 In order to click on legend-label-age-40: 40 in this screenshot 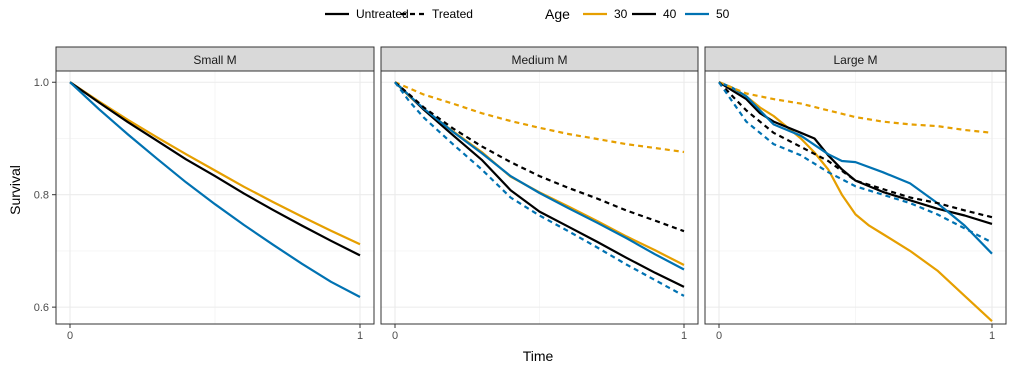, I will do `click(670, 14)`.